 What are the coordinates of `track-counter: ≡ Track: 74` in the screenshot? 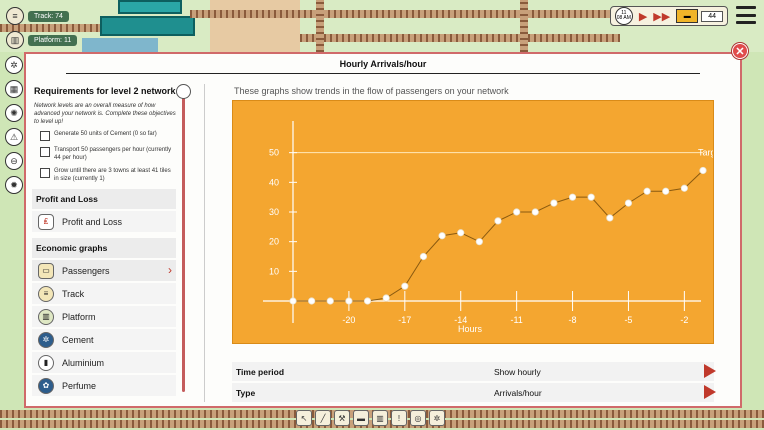 It's located at (37, 16).